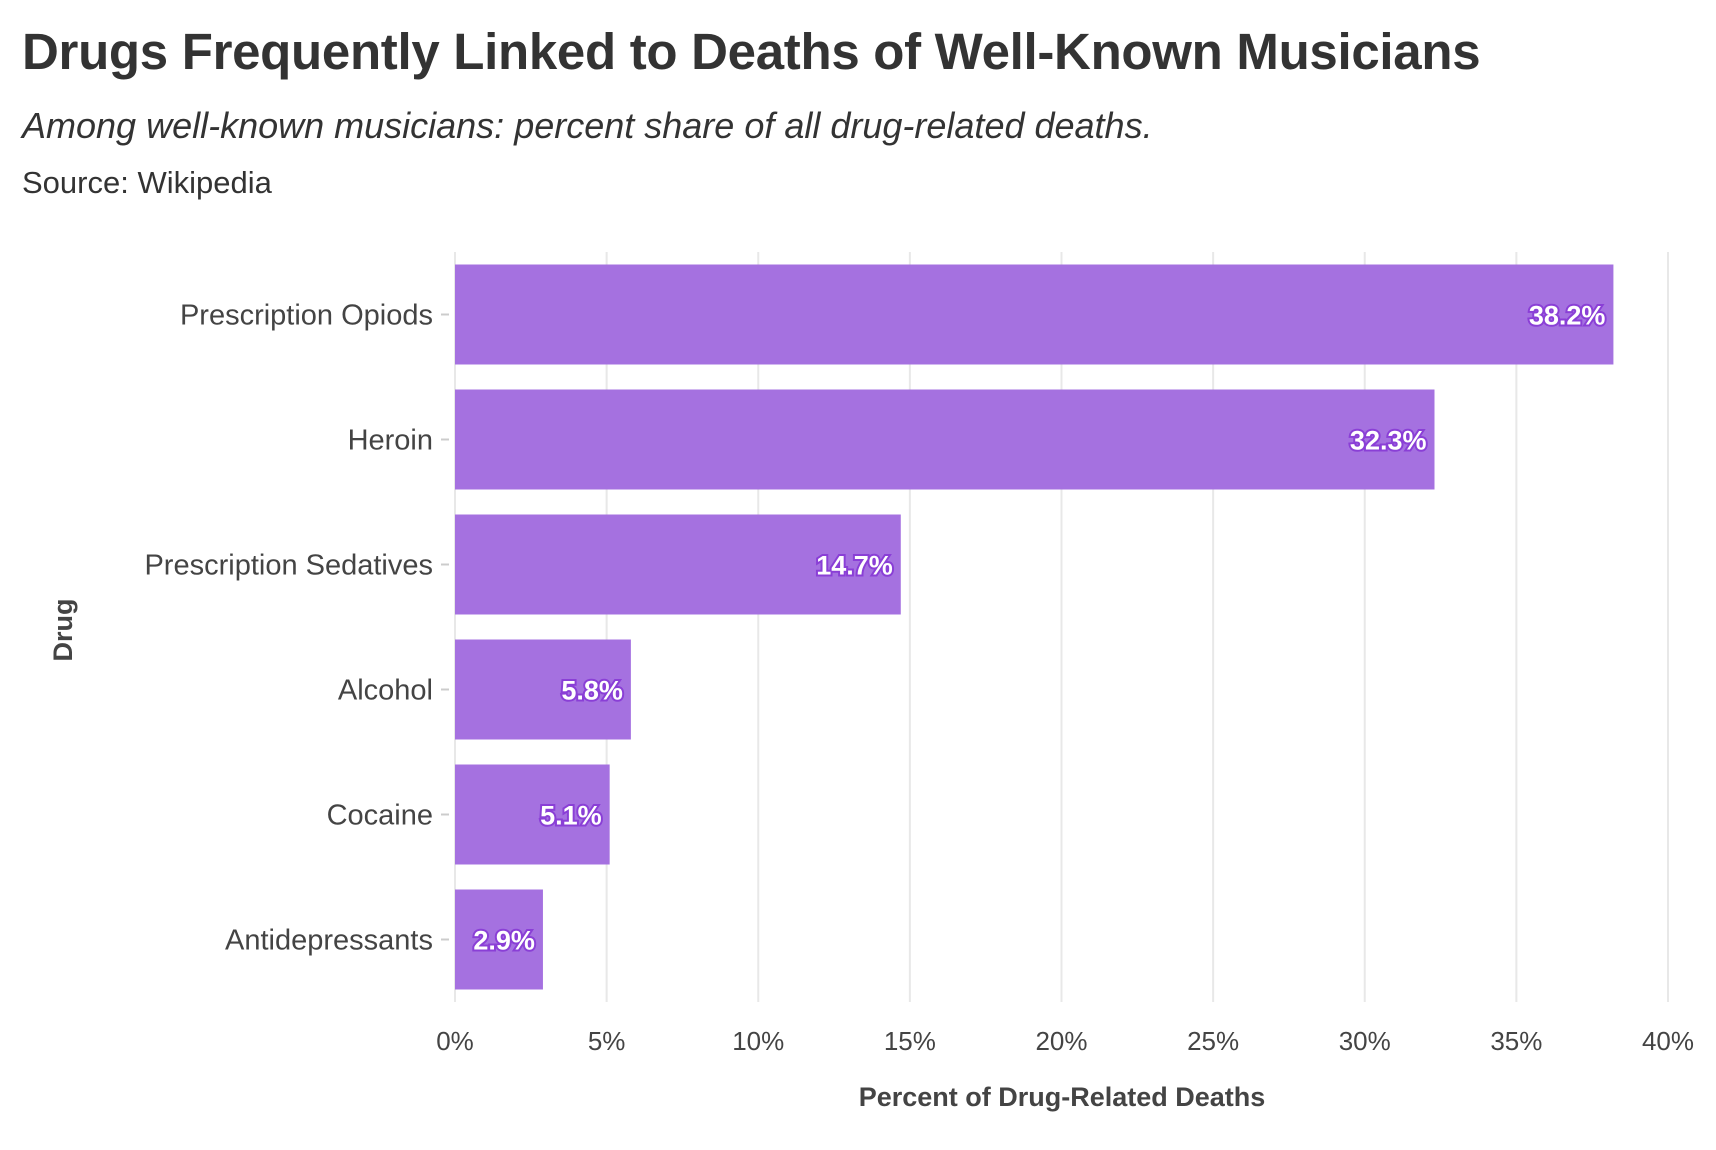  I want to click on category-label: Prescription Sedatives, so click(288, 566).